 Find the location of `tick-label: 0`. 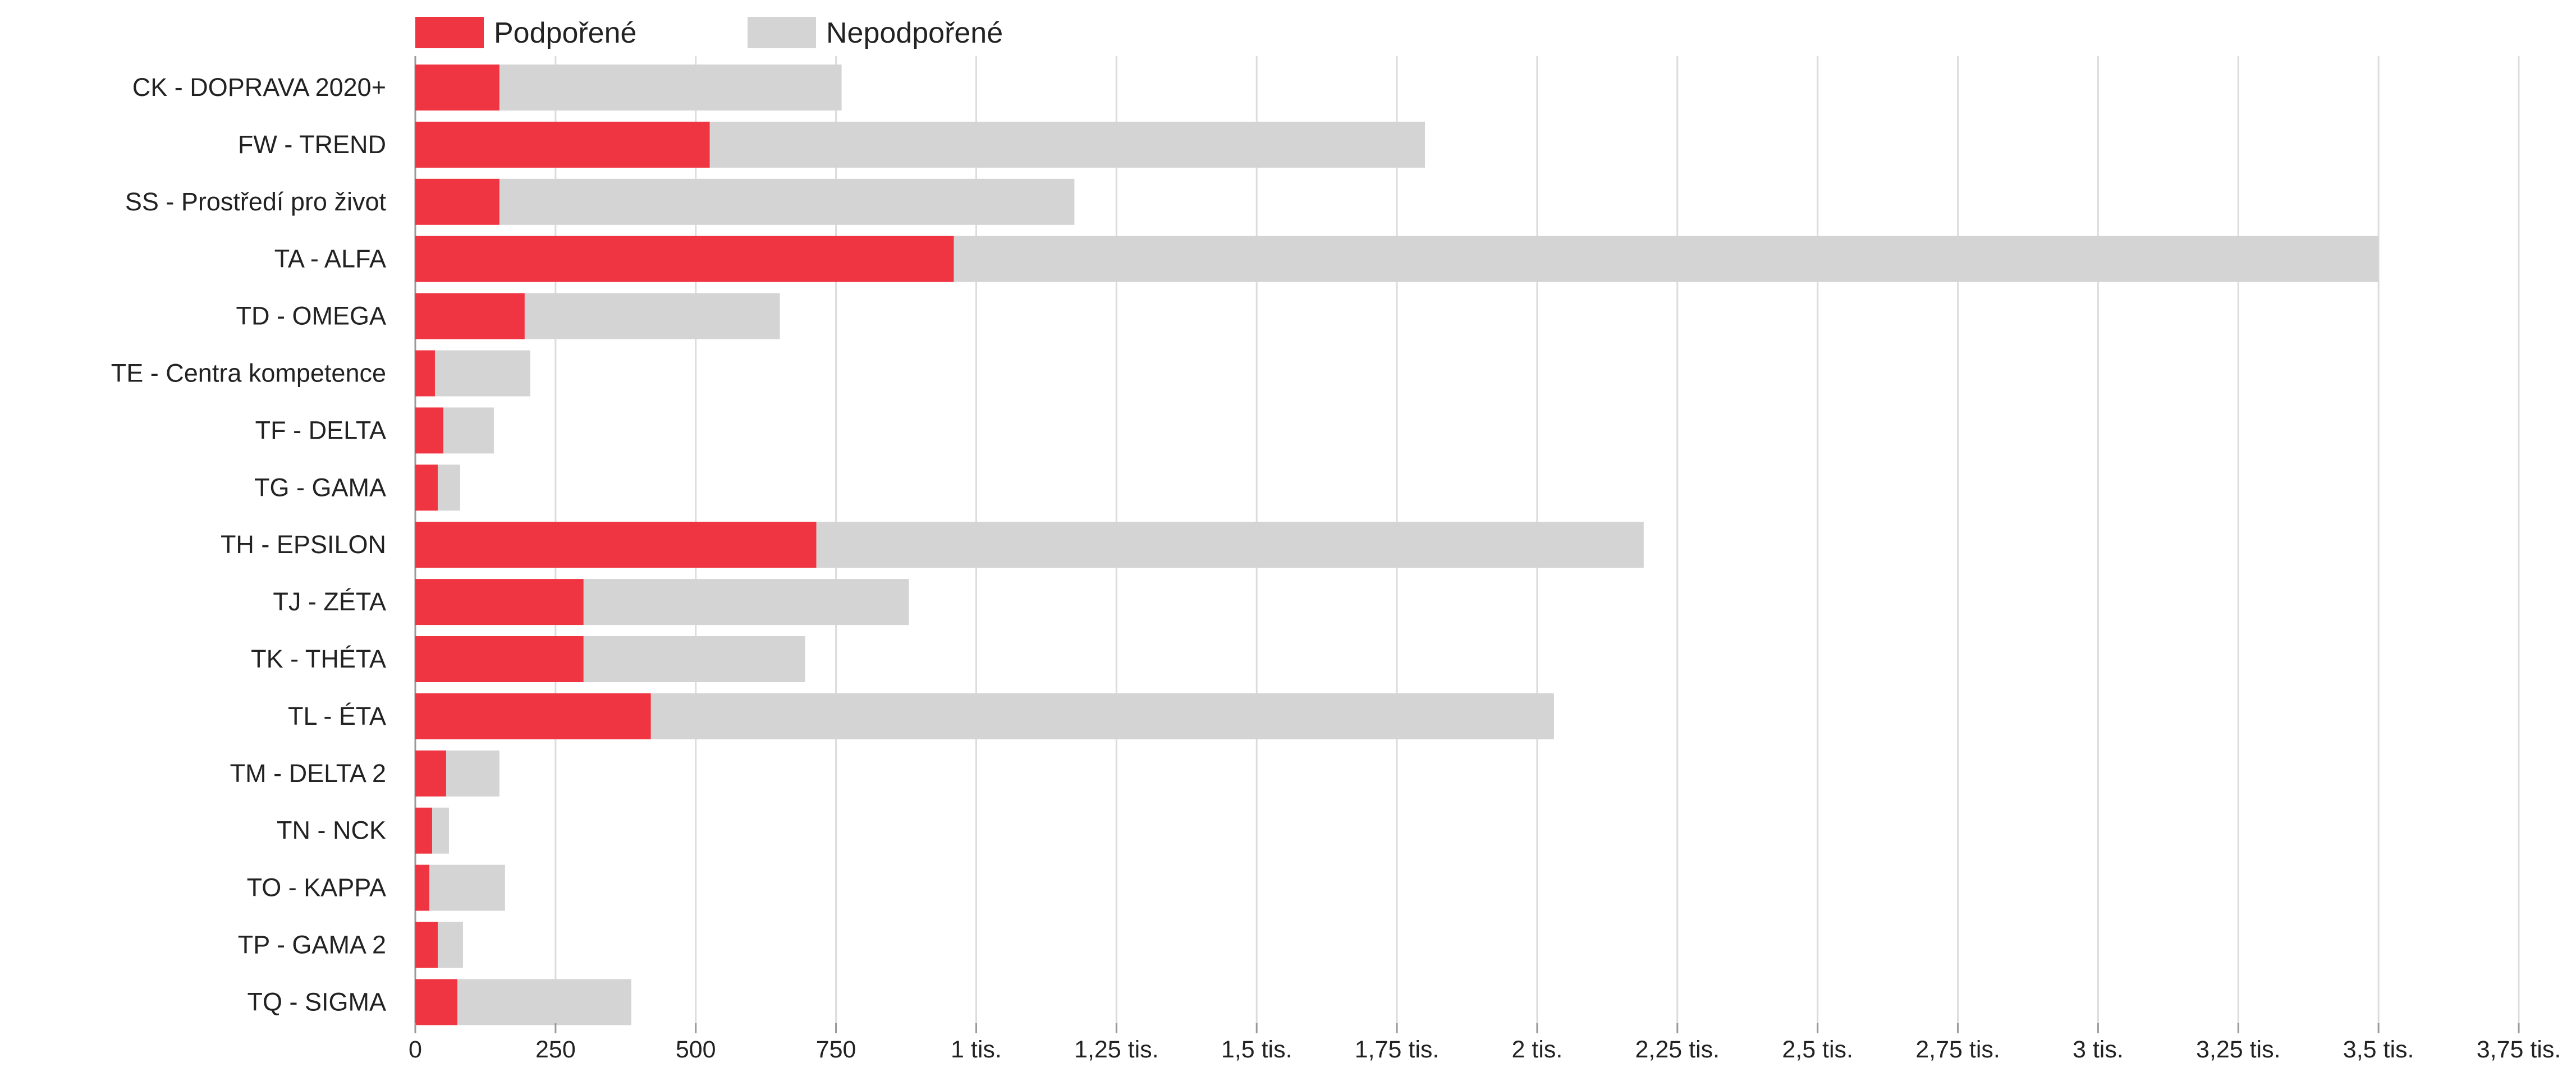

tick-label: 0 is located at coordinates (415, 1049).